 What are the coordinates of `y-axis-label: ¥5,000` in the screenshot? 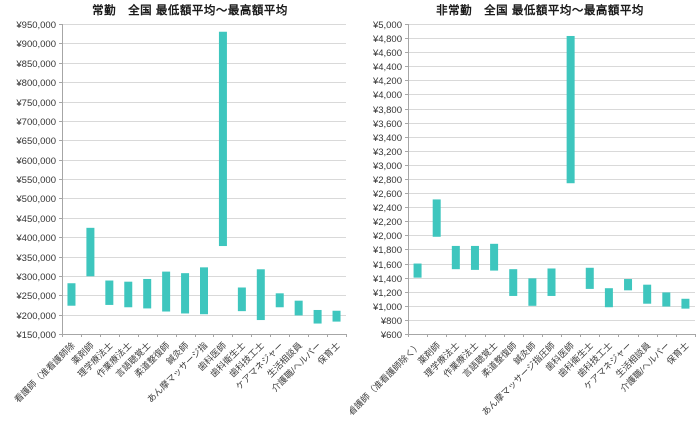 It's located at (387, 25).